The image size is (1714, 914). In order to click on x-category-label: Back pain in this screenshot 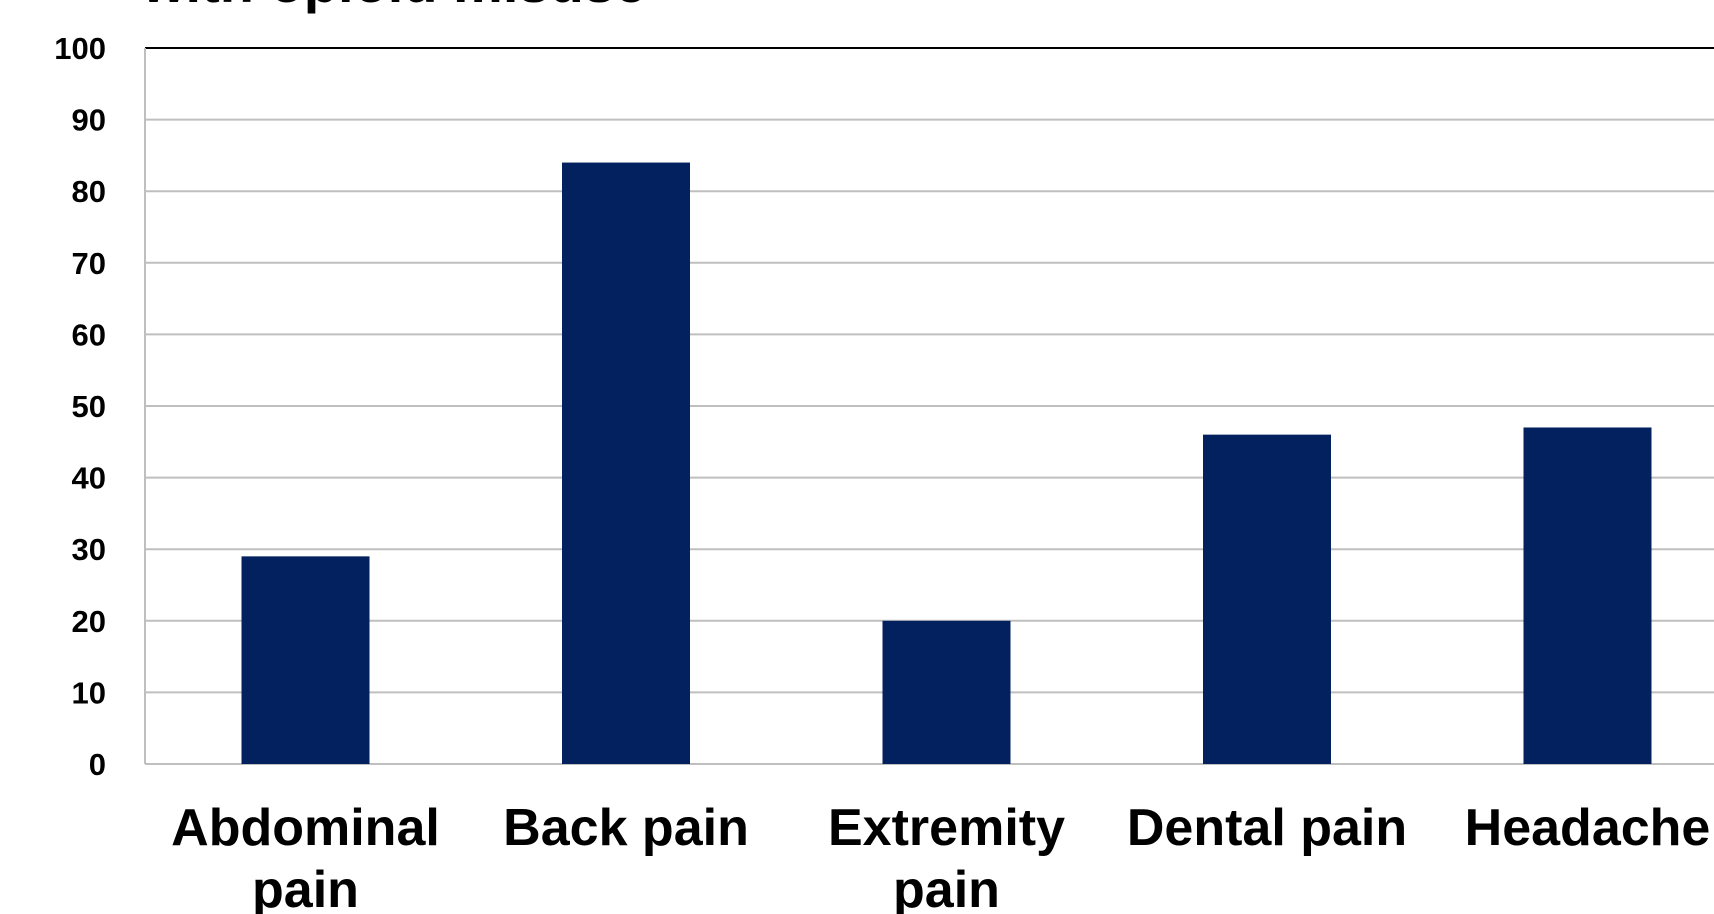, I will do `click(626, 828)`.